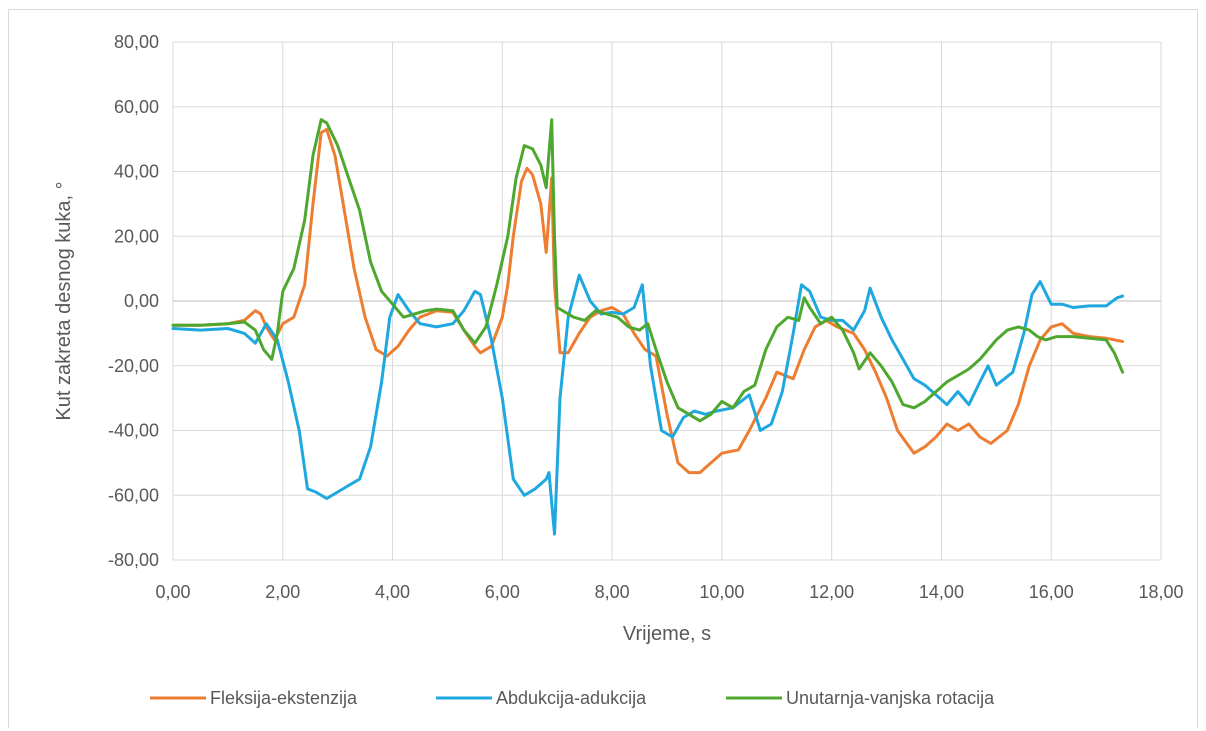  What do you see at coordinates (612, 592) in the screenshot?
I see `x-tick-label: 8,00` at bounding box center [612, 592].